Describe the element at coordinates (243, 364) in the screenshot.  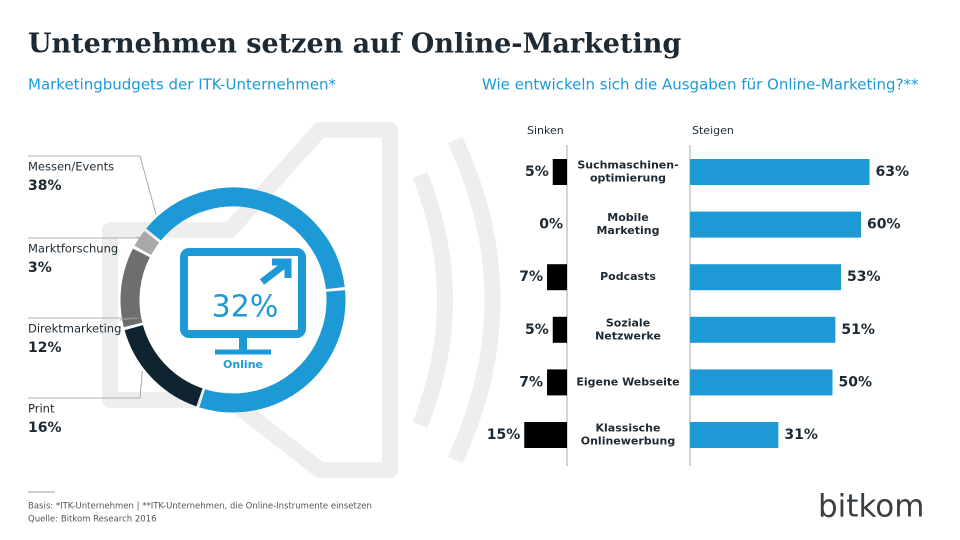
I see `center-category-label: Online` at that location.